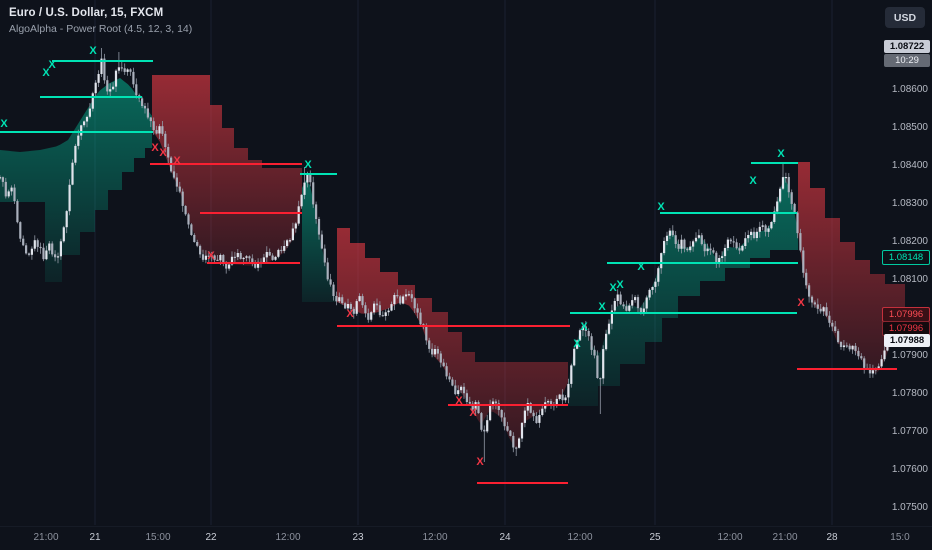 This screenshot has width=932, height=550. I want to click on red-level-label: 1.07996, so click(906, 314).